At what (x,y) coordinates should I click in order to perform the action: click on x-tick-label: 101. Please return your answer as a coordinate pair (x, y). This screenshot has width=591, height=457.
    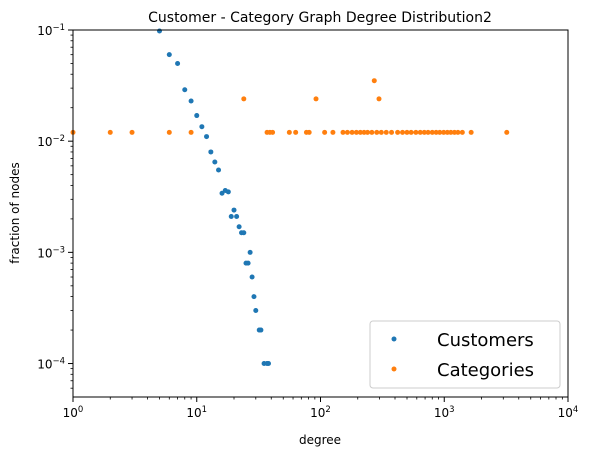
    Looking at the image, I should click on (196, 412).